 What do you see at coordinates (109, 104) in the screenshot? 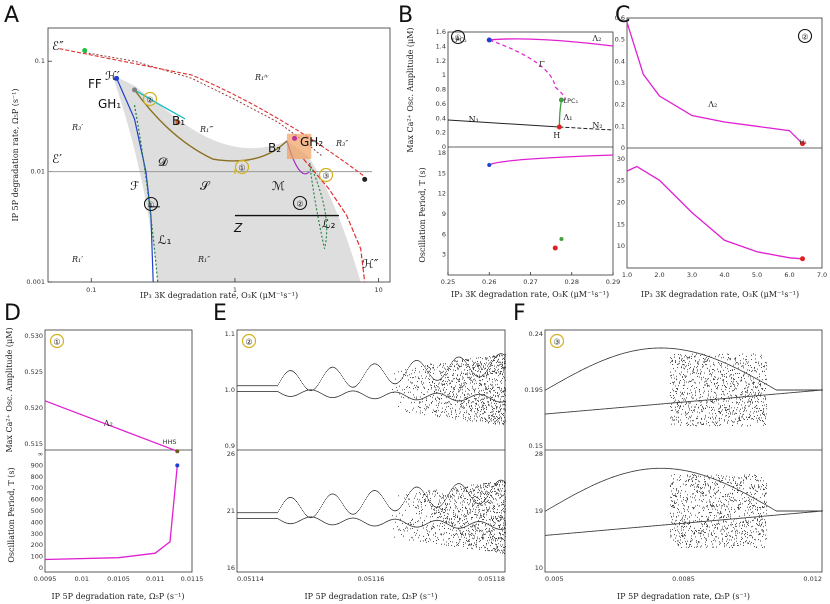
I see `label-gh1: GH₁` at bounding box center [109, 104].